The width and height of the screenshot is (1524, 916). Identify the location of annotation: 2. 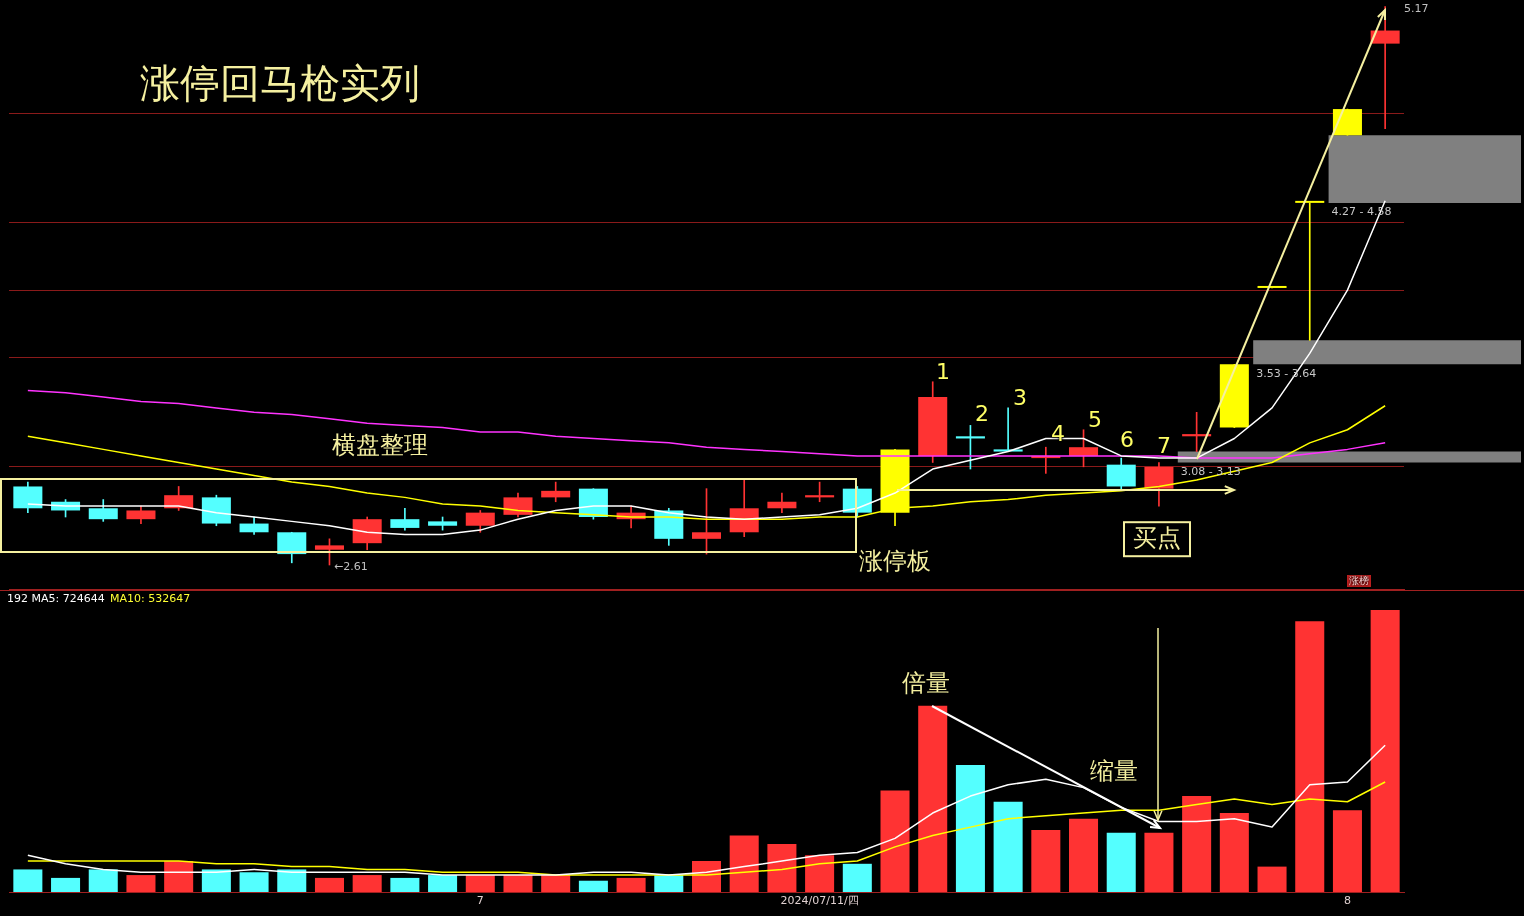
(982, 414).